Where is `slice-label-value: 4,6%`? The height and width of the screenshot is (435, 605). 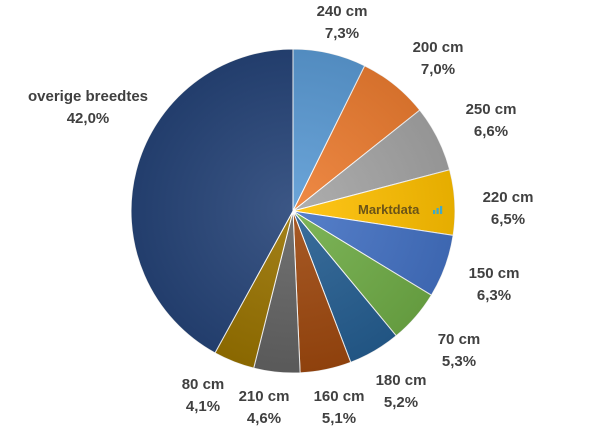 slice-label-value: 4,6% is located at coordinates (264, 418).